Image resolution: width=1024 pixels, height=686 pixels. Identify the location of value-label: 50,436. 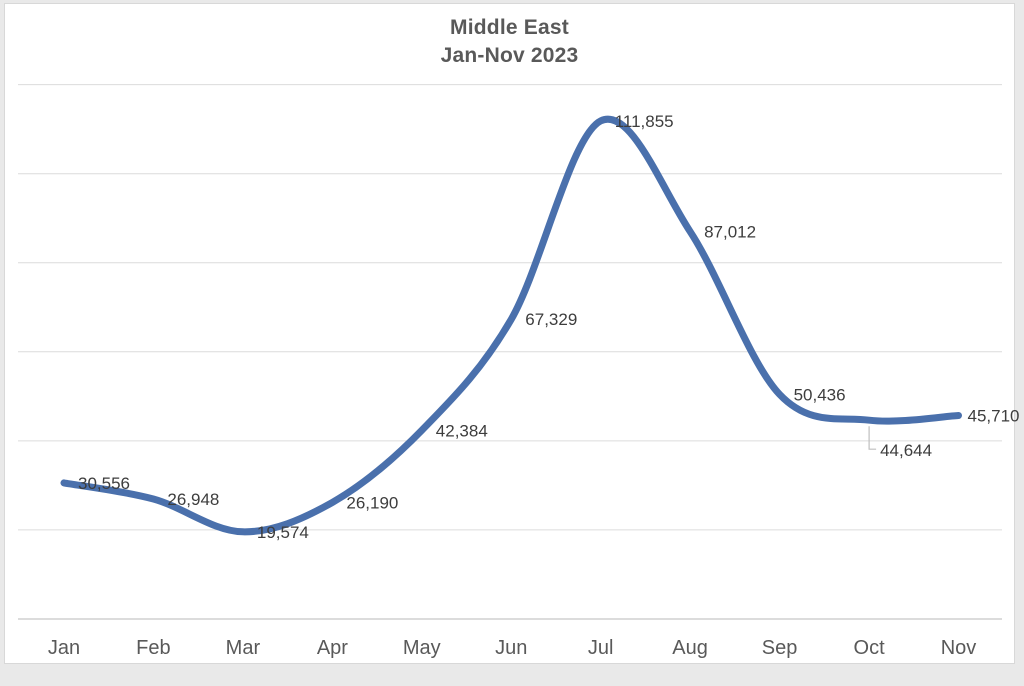
(820, 394).